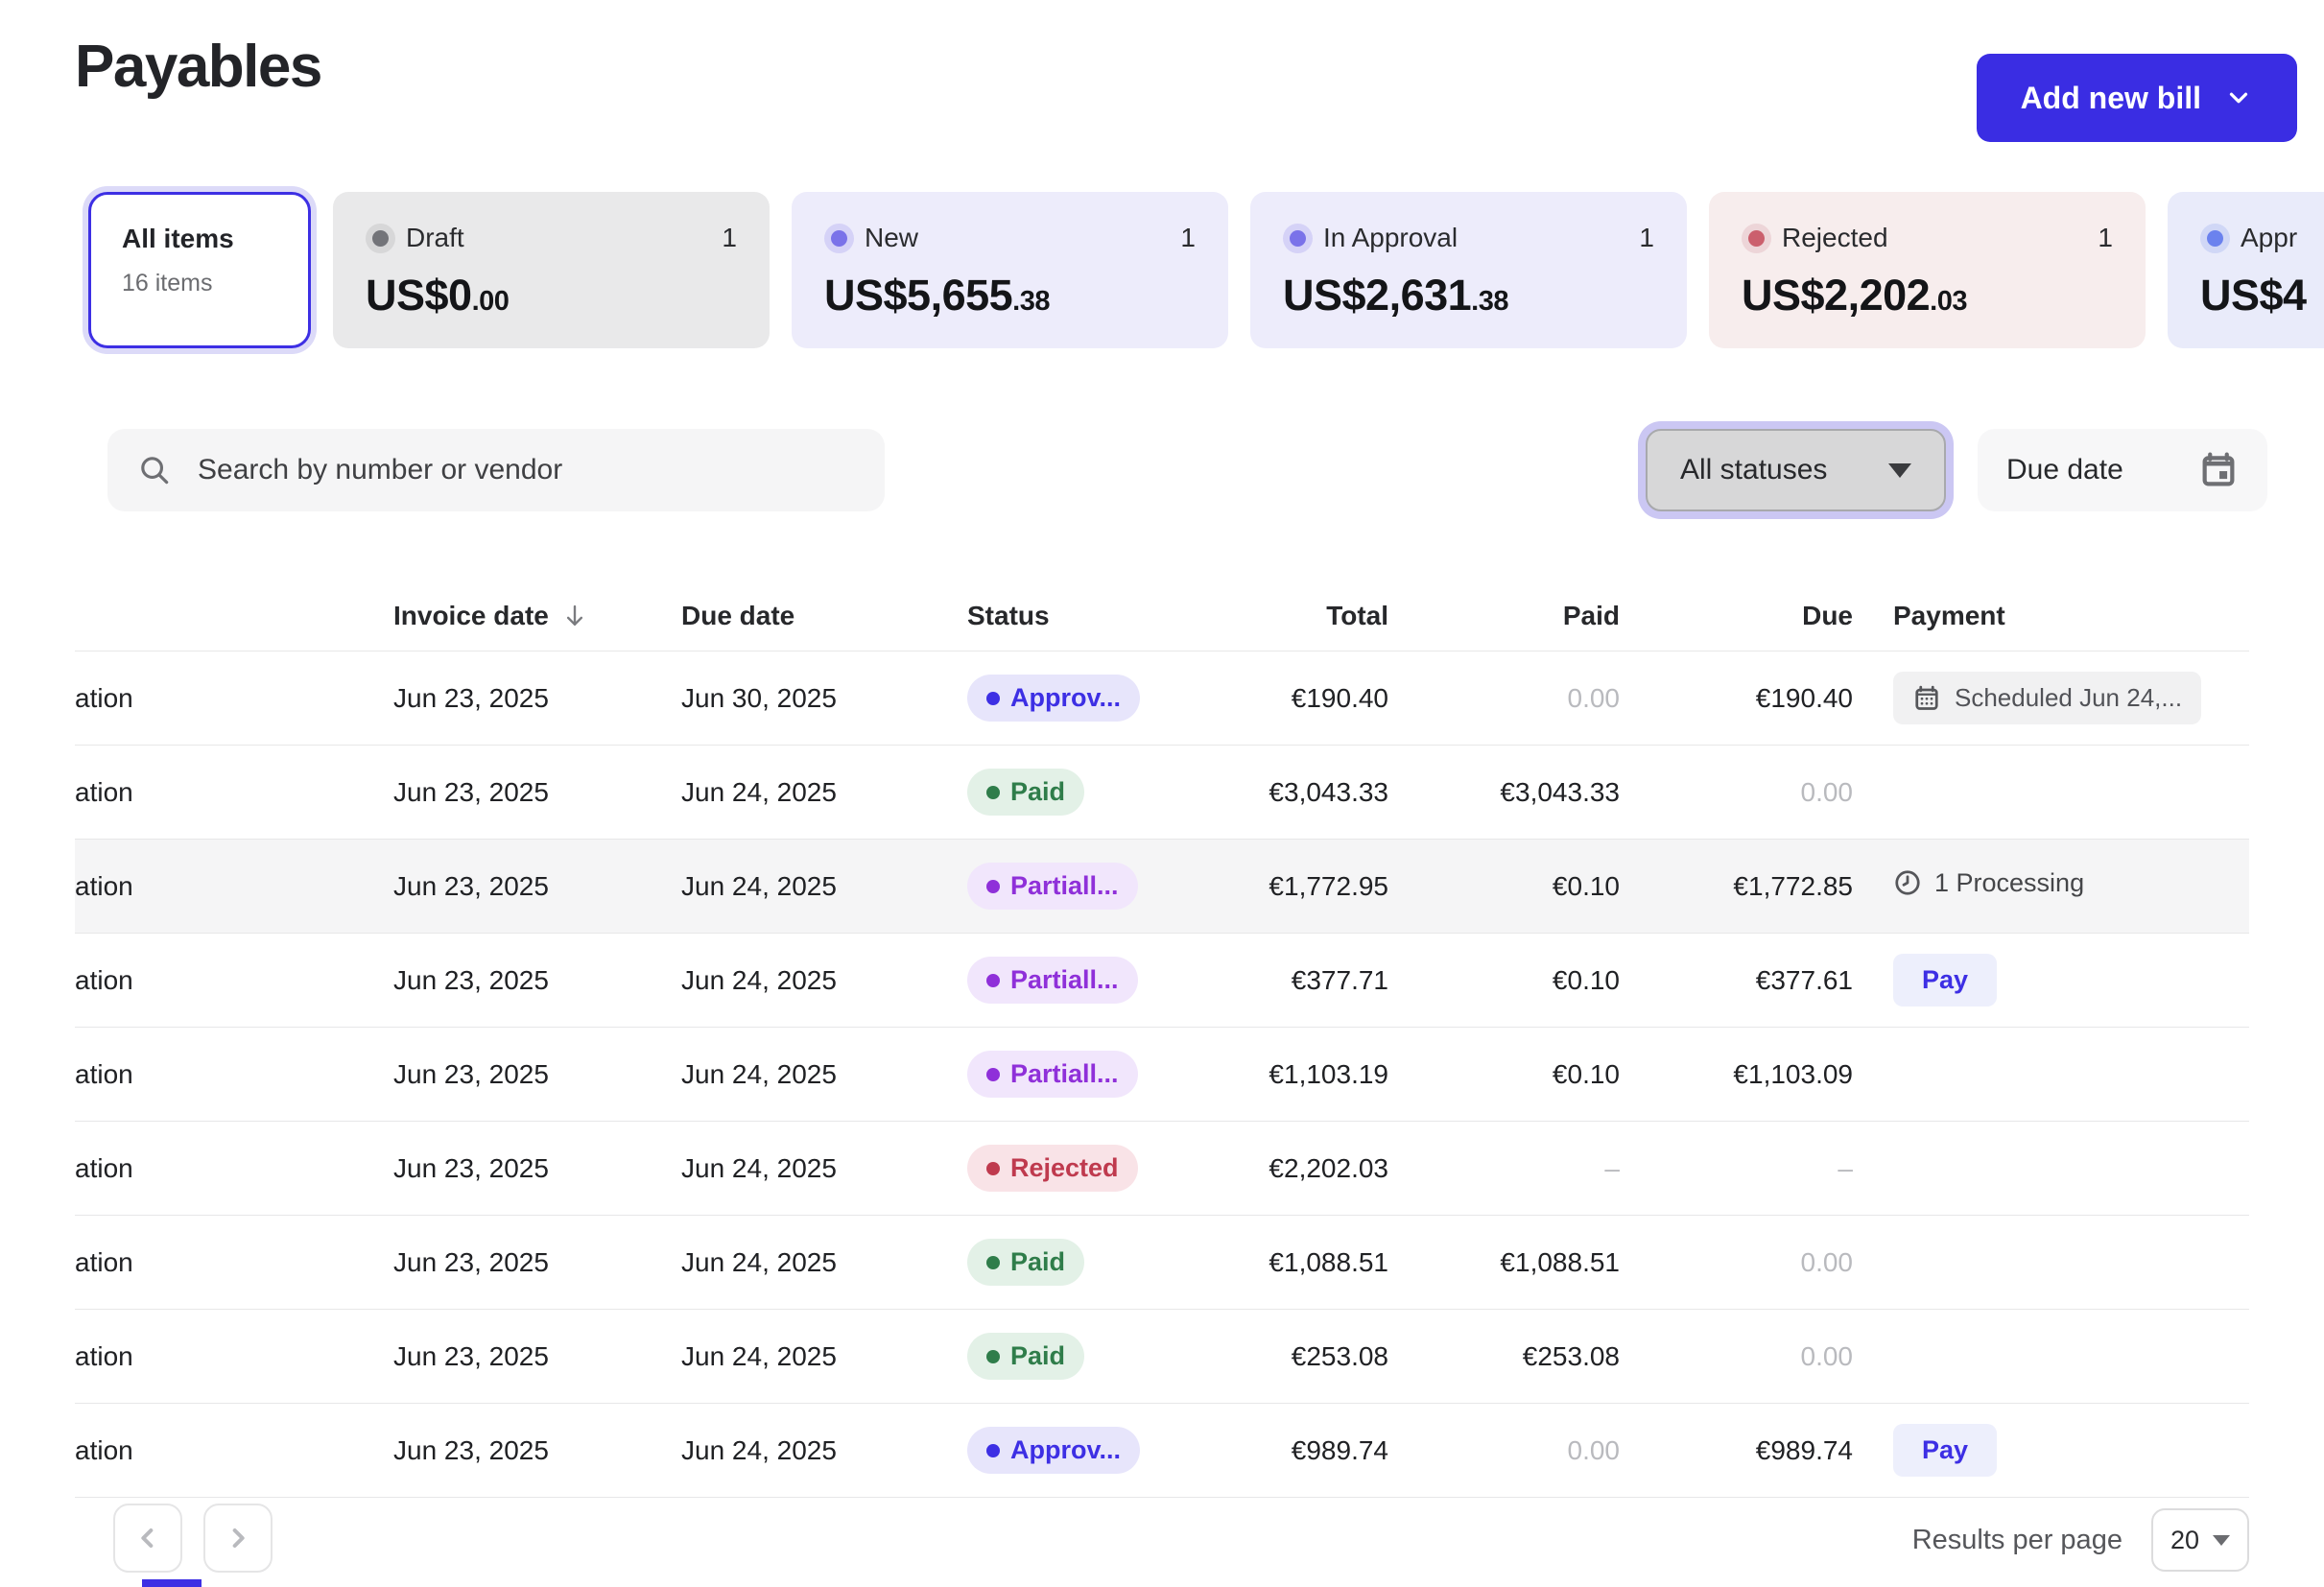 Image resolution: width=2324 pixels, height=1587 pixels. I want to click on card-amount: US$0.00, so click(438, 295).